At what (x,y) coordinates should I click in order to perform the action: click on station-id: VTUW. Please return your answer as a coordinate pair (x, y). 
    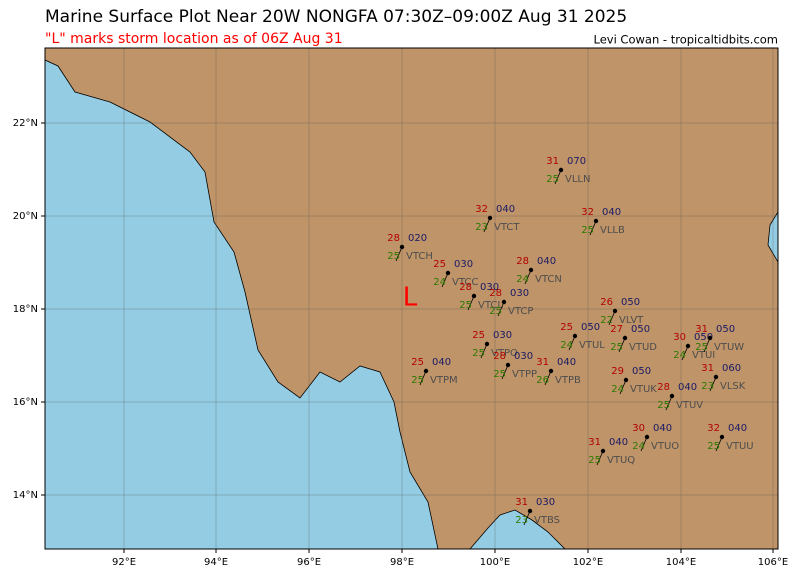
    Looking at the image, I should click on (729, 347).